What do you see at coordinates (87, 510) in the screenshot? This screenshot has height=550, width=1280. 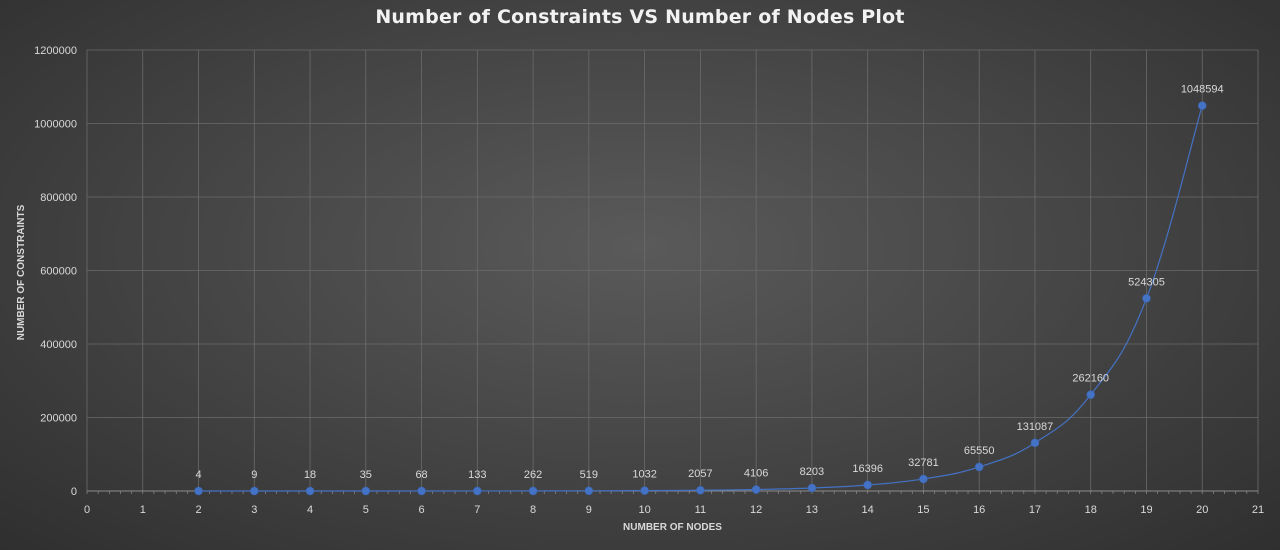 I see `x-tick-label: 0` at bounding box center [87, 510].